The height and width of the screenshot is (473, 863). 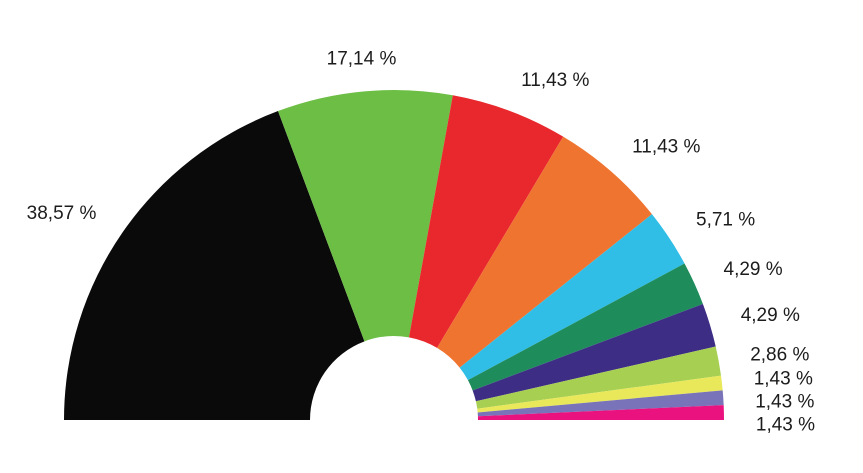 I want to click on slice-label-3: 11,43 %, so click(x=666, y=146).